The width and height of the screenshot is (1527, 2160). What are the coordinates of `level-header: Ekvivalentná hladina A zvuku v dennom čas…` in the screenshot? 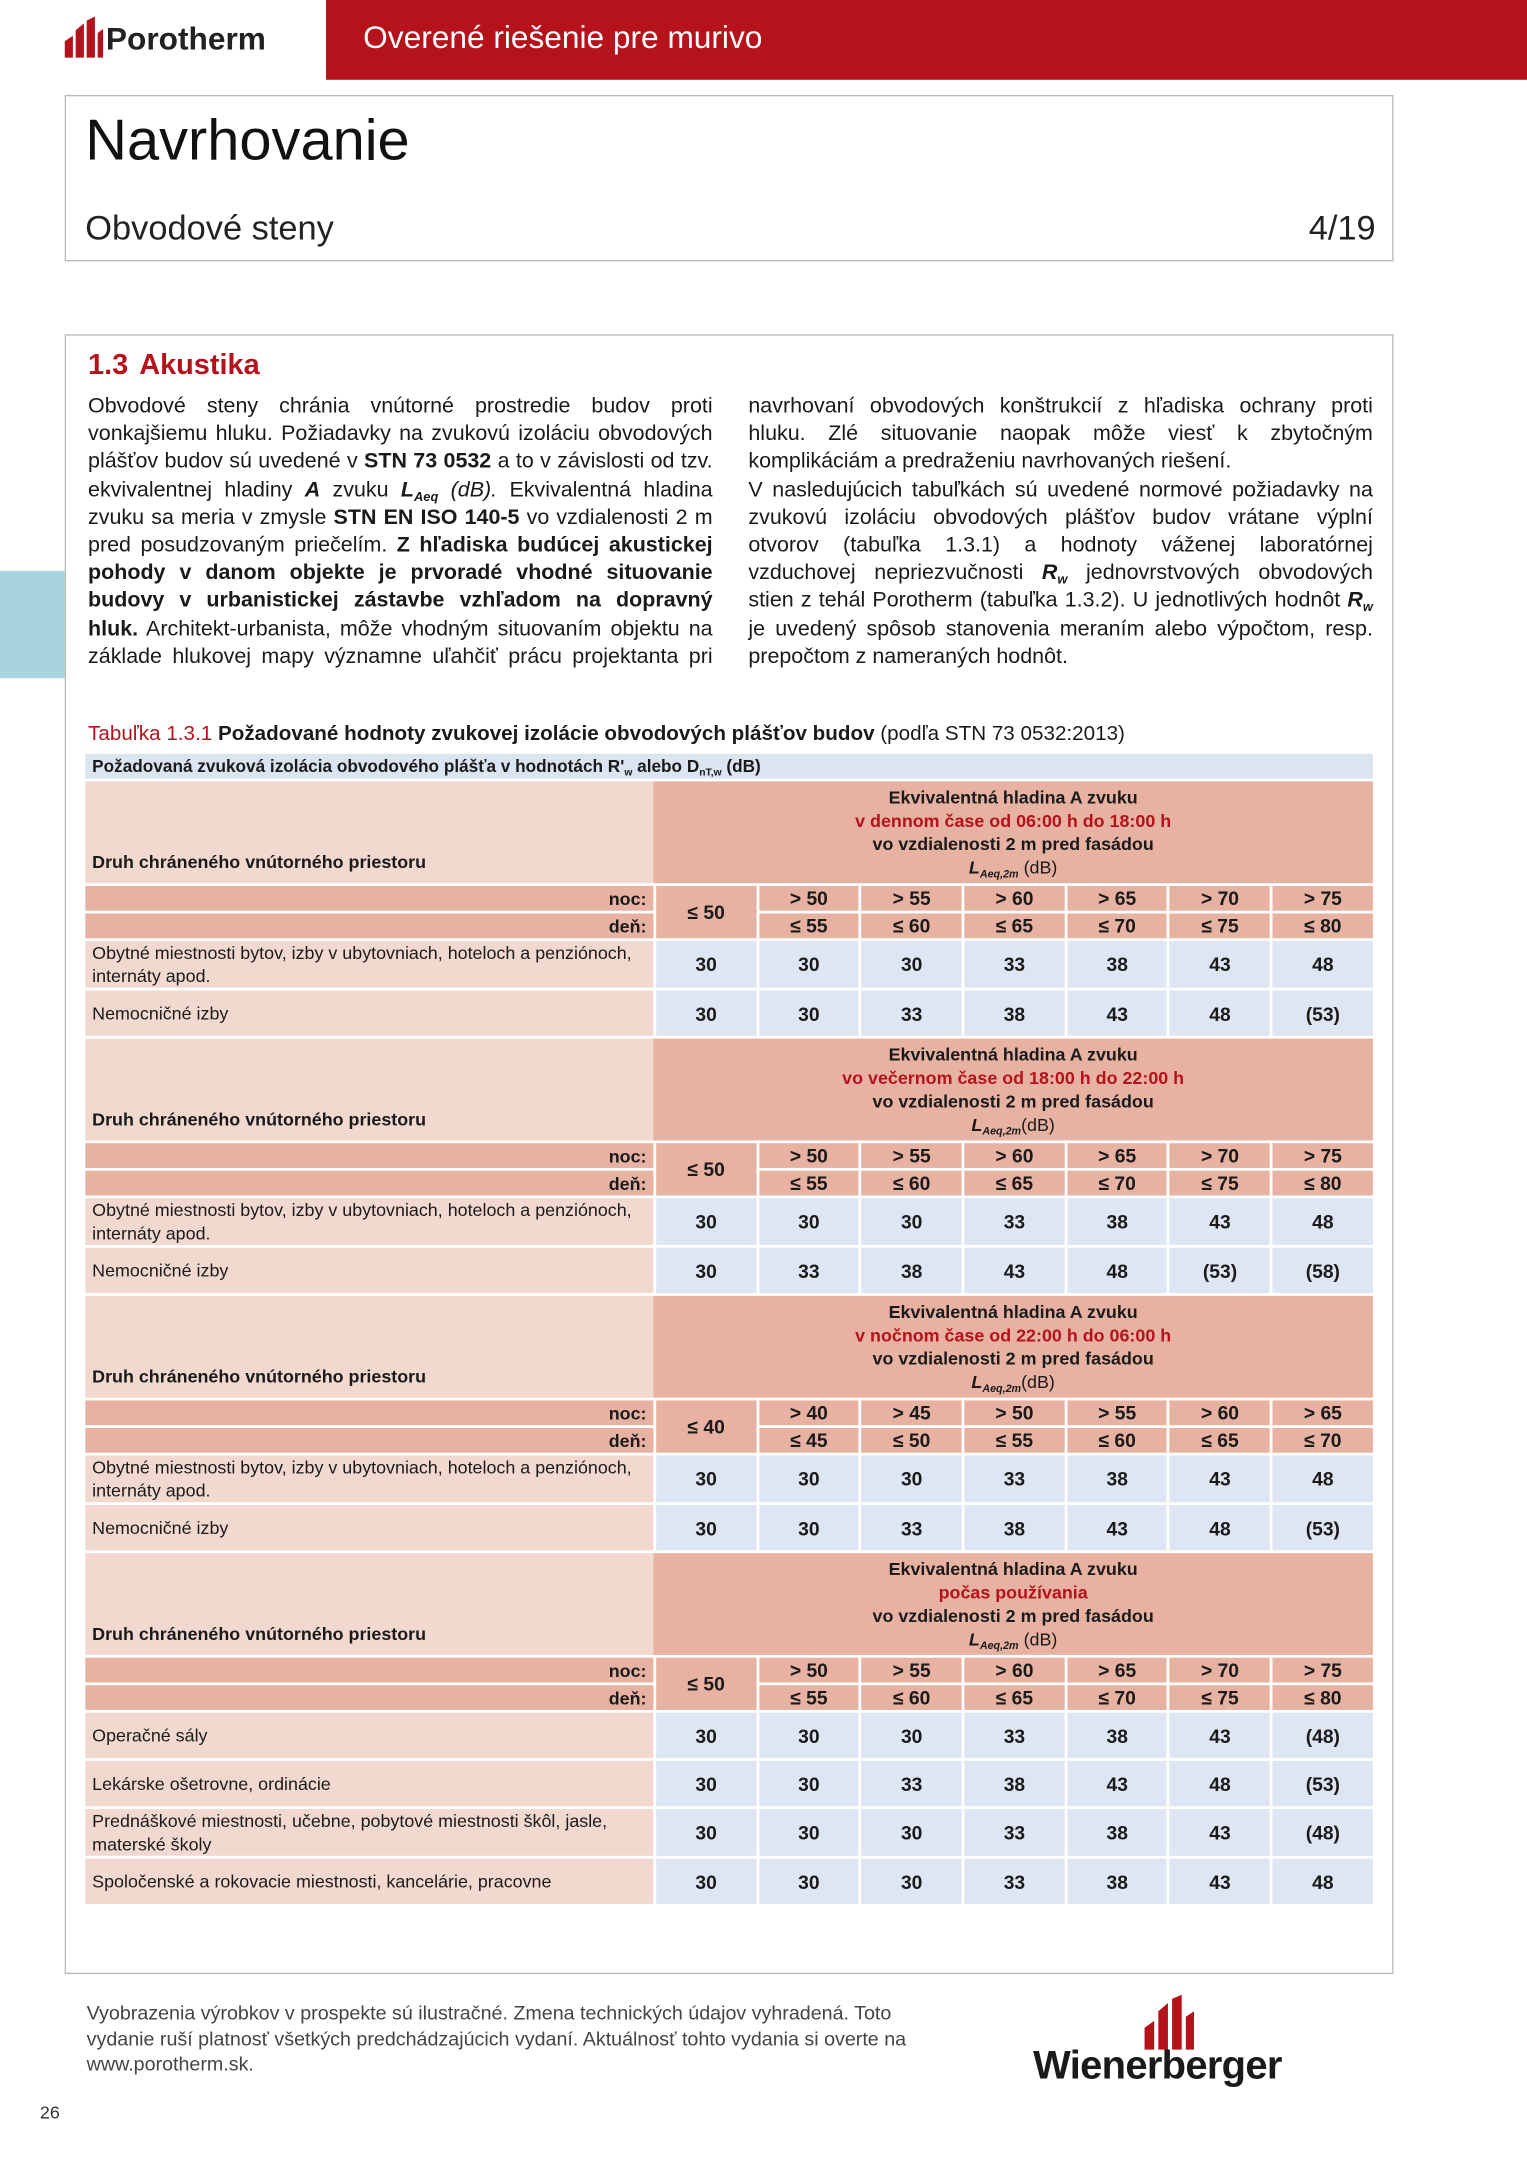 It's located at (1013, 832).